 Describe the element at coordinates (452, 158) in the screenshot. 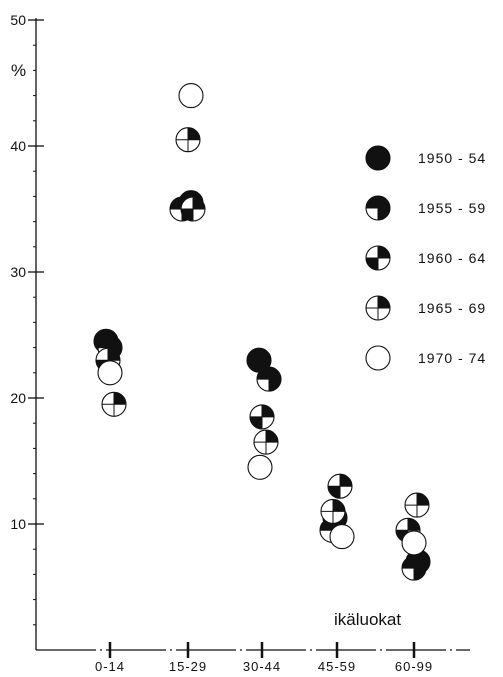

I see `legend-label: 1950 - 54` at that location.